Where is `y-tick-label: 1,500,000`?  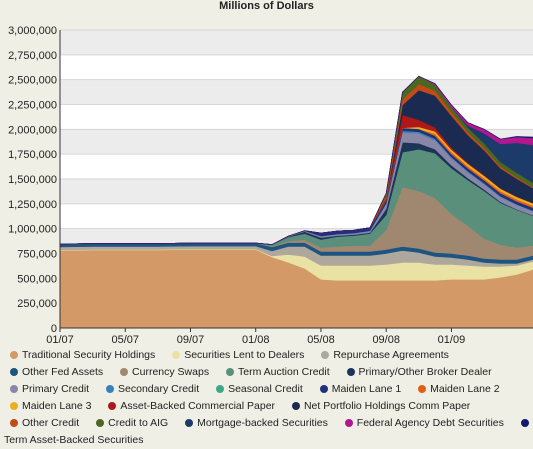 y-tick-label: 1,500,000 is located at coordinates (32, 180).